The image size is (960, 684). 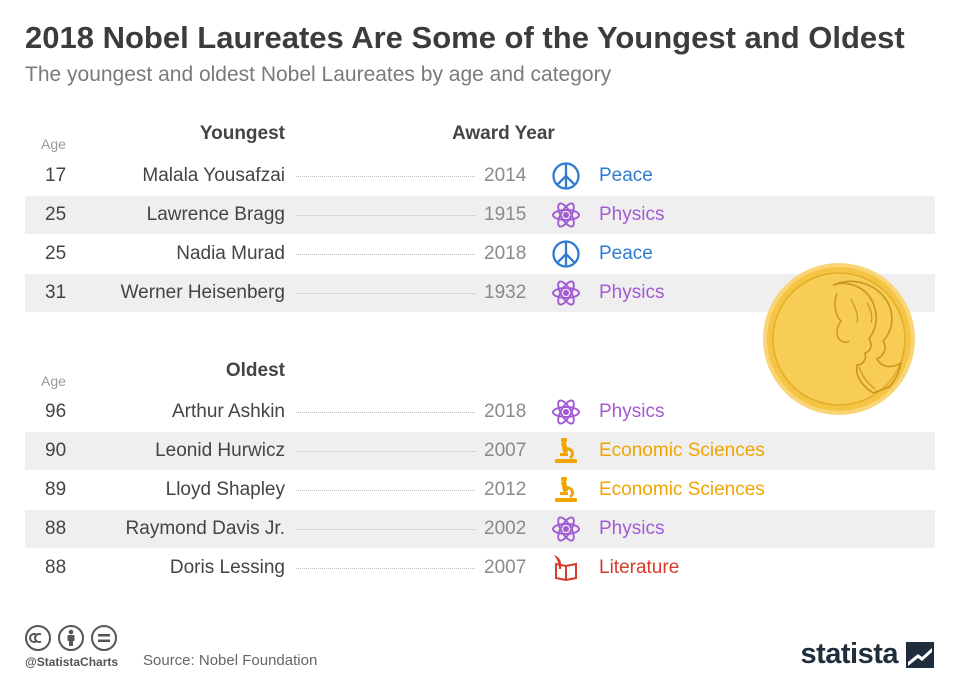 I want to click on book-quill-icon, so click(x=566, y=568).